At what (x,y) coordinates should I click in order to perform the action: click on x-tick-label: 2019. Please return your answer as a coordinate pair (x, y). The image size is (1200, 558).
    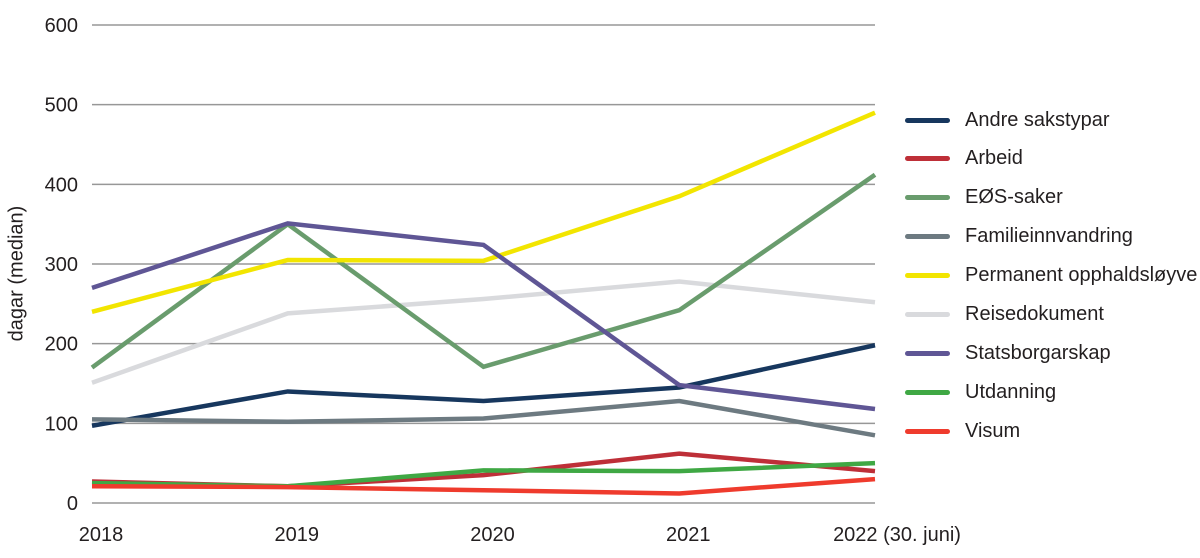
    Looking at the image, I should click on (297, 535).